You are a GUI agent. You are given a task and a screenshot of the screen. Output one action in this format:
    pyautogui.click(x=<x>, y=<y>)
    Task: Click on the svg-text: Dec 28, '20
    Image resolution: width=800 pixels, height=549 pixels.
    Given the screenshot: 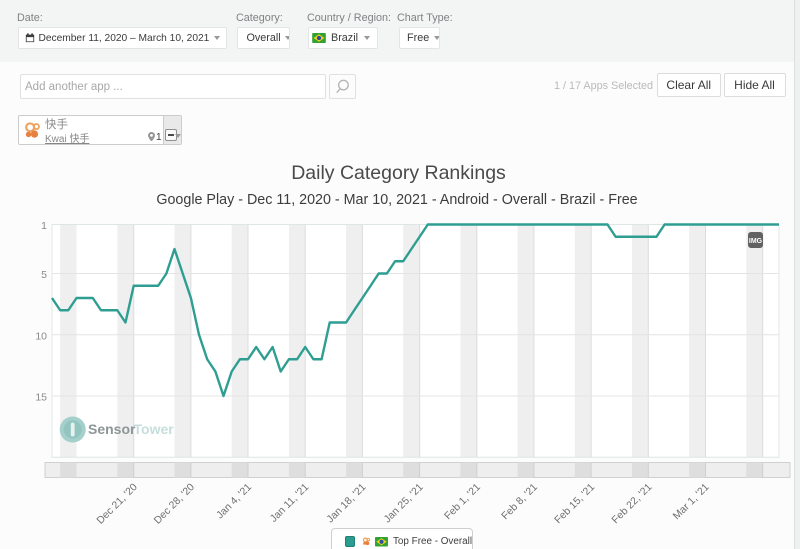 What is the action you would take?
    pyautogui.click(x=174, y=504)
    